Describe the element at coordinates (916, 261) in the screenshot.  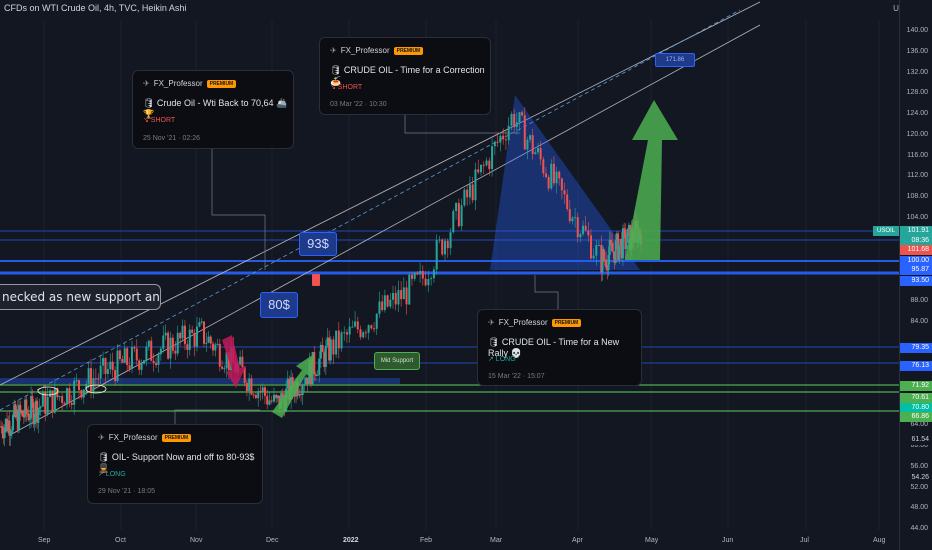
I see `price-badge: 100.00` at that location.